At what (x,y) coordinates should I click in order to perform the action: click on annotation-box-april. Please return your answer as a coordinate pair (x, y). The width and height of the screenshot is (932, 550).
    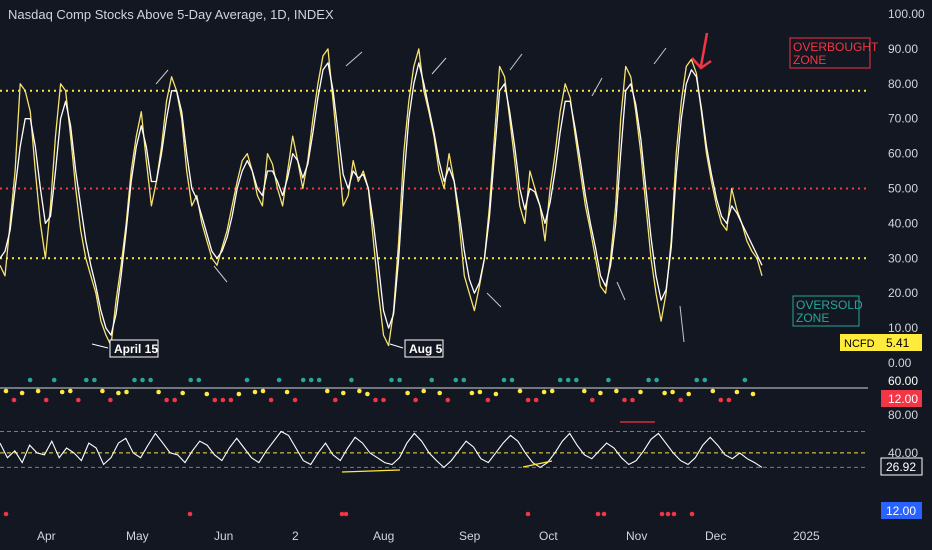
    Looking at the image, I should click on (134, 348).